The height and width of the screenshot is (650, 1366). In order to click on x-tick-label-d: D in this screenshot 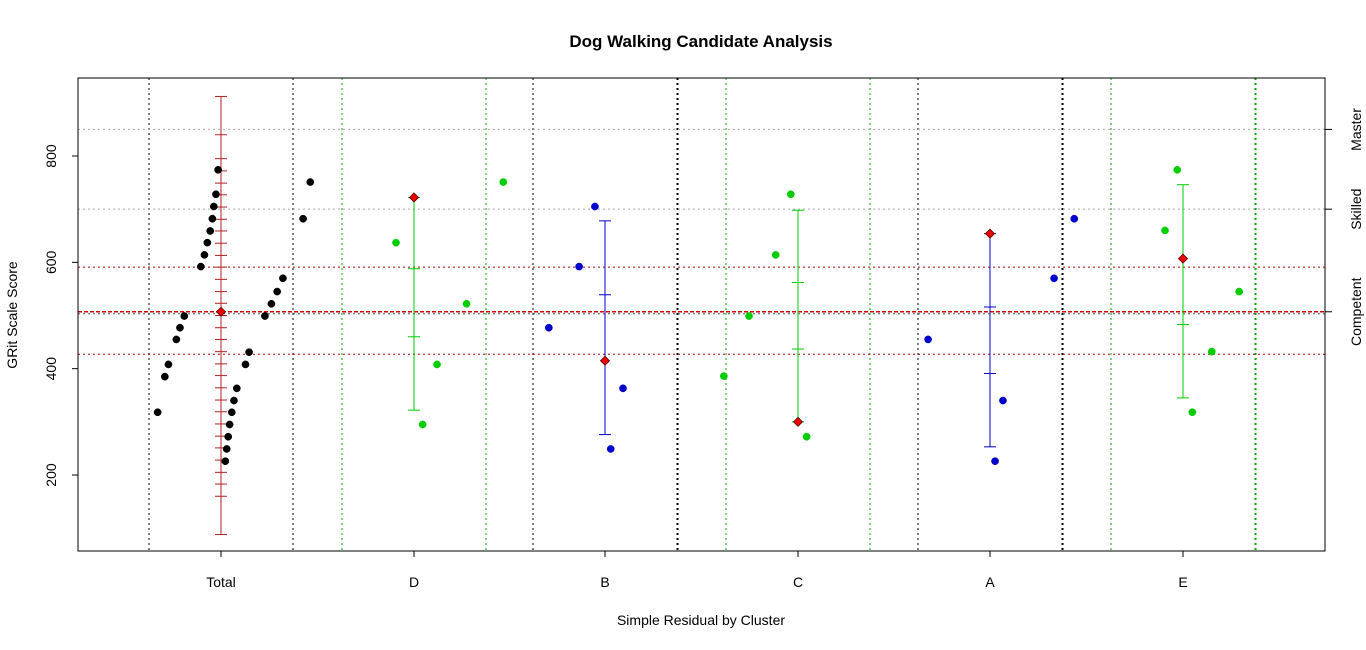, I will do `click(414, 582)`.